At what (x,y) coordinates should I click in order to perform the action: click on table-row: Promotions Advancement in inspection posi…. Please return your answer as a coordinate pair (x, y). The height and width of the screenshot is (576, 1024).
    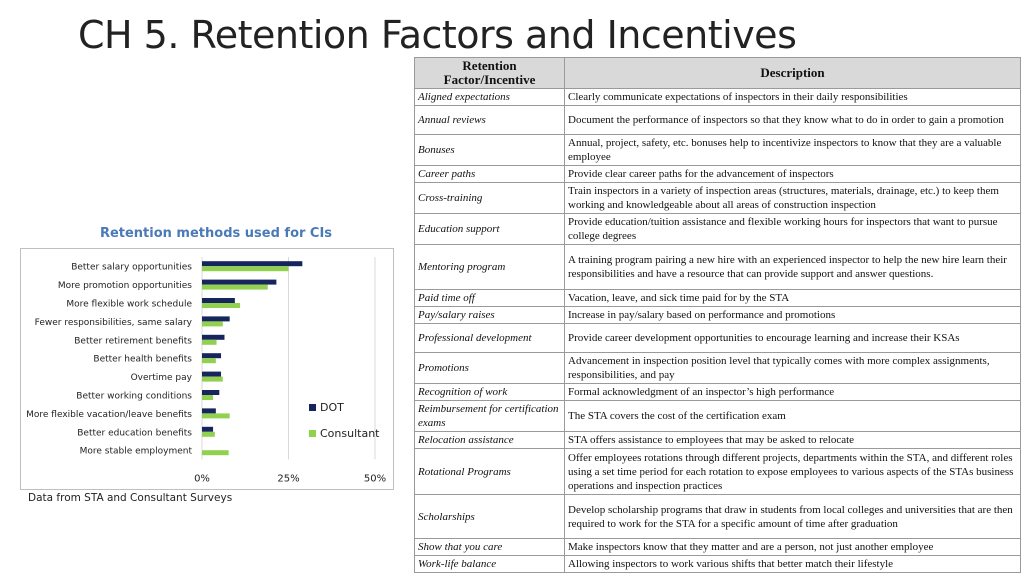
    Looking at the image, I should click on (717, 368).